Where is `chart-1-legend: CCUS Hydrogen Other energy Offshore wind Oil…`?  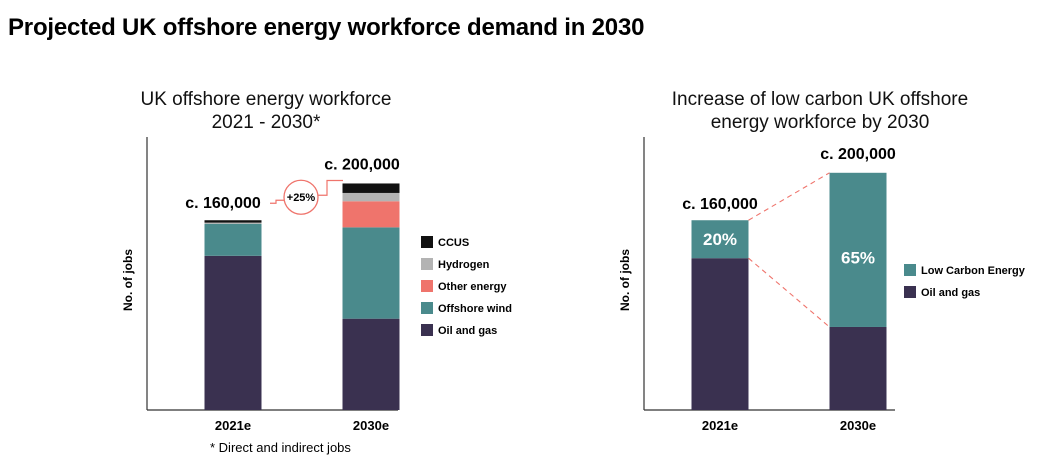 chart-1-legend: CCUS Hydrogen Other energy Offshore wind Oil… is located at coordinates (466, 286).